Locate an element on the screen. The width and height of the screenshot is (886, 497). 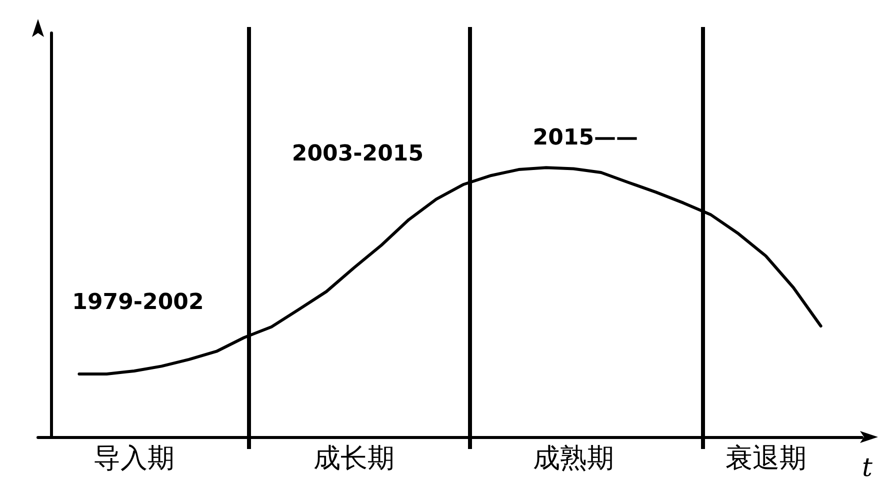
text: 2015—— is located at coordinates (585, 138).